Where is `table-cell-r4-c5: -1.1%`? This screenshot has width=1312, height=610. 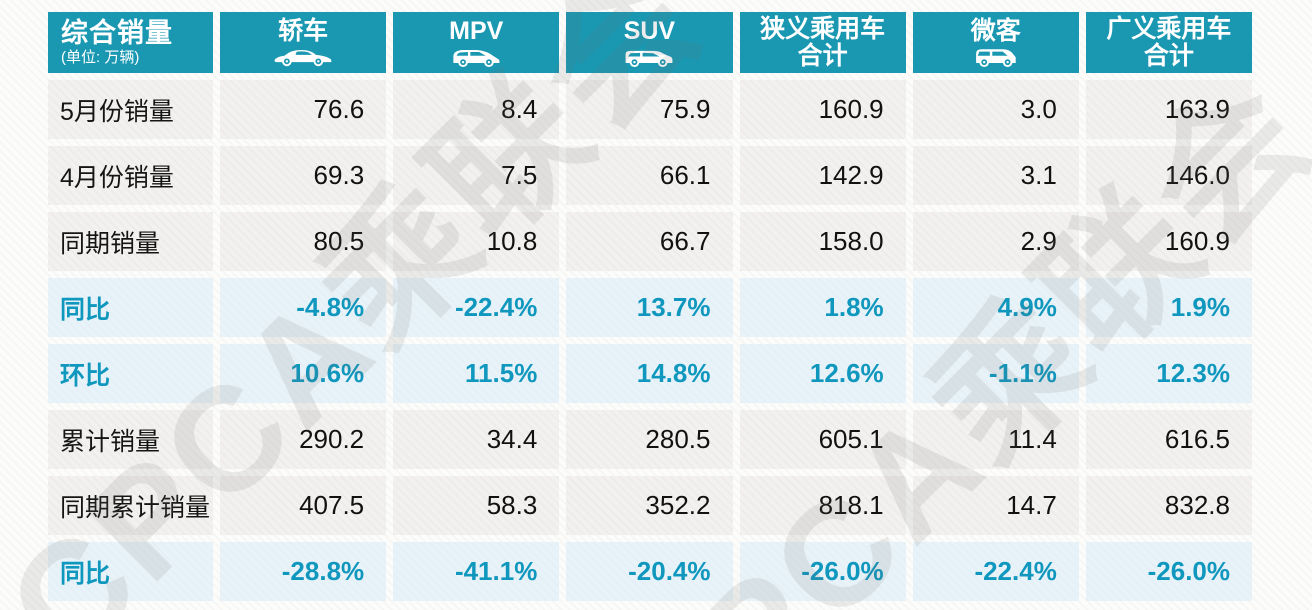
table-cell-r4-c5: -1.1% is located at coordinates (995, 373).